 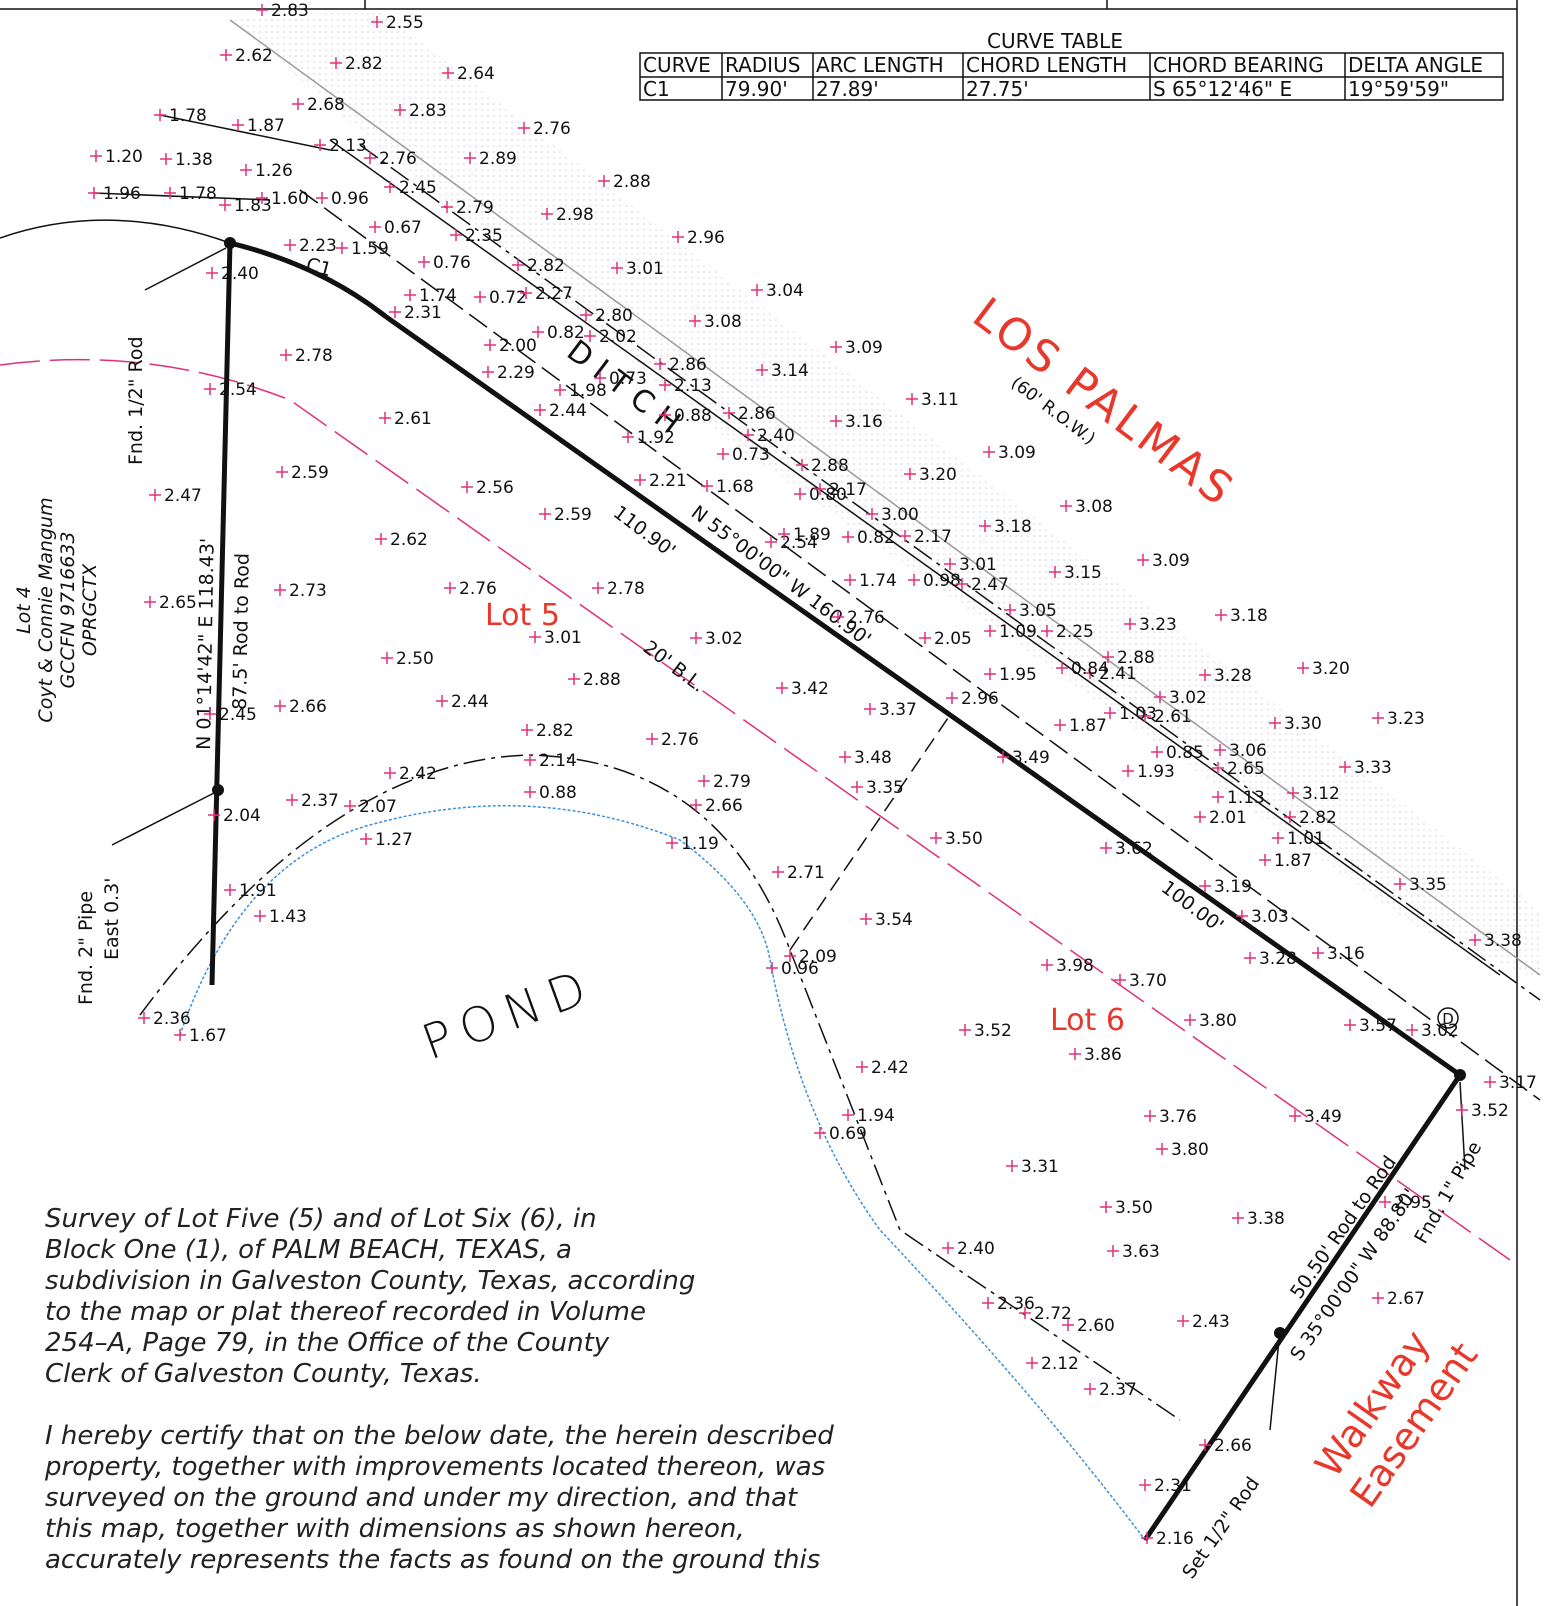 What do you see at coordinates (1228, 818) in the screenshot?
I see `spot-elevation: 2.01` at bounding box center [1228, 818].